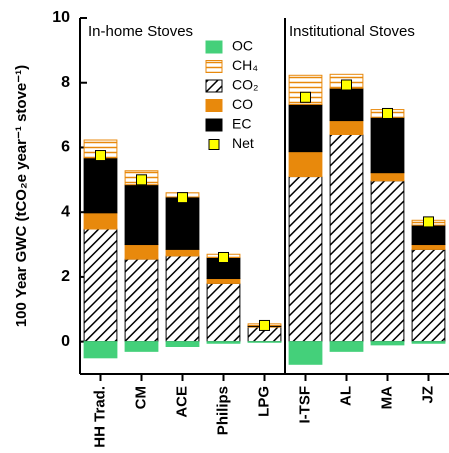 This screenshot has width=449, height=453. I want to click on legend-label: CO, so click(242, 104).